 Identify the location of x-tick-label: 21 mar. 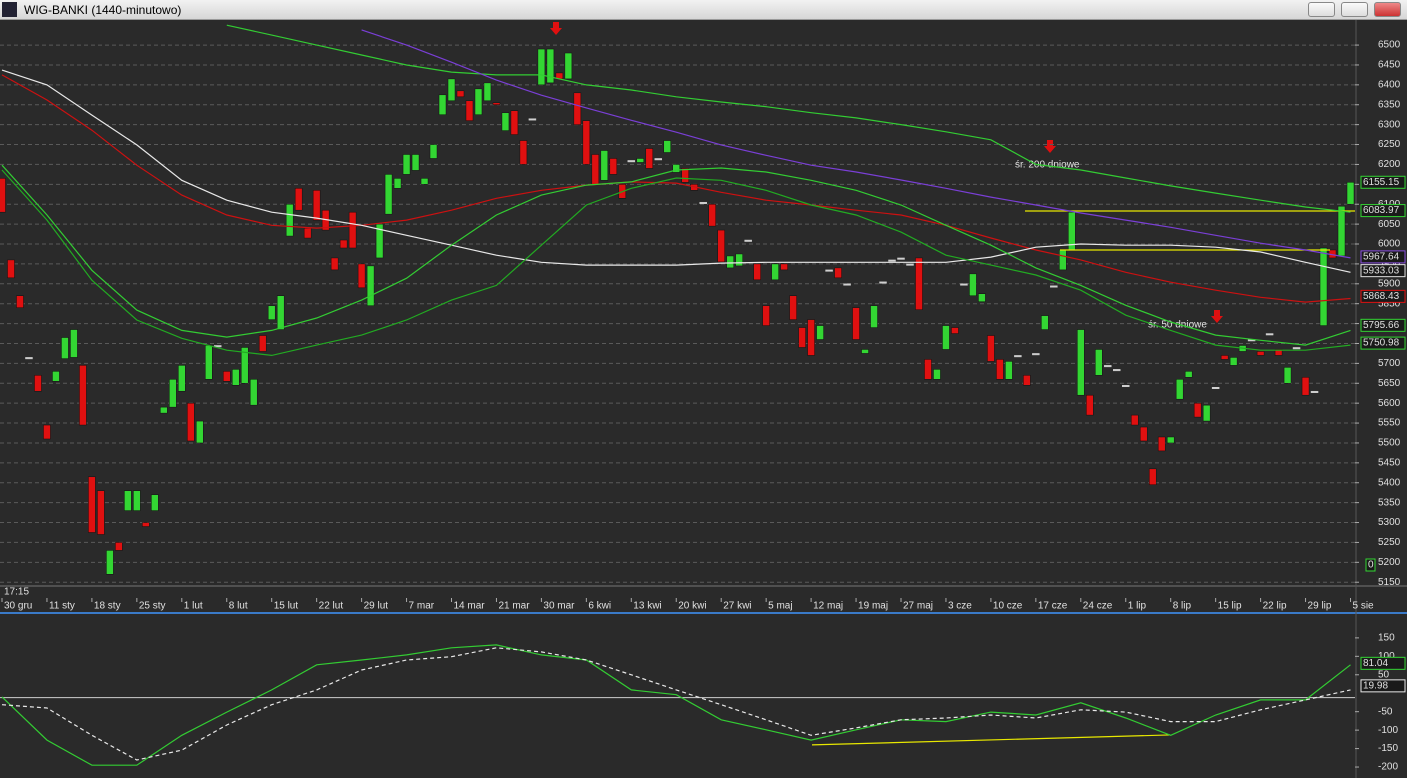
(514, 606).